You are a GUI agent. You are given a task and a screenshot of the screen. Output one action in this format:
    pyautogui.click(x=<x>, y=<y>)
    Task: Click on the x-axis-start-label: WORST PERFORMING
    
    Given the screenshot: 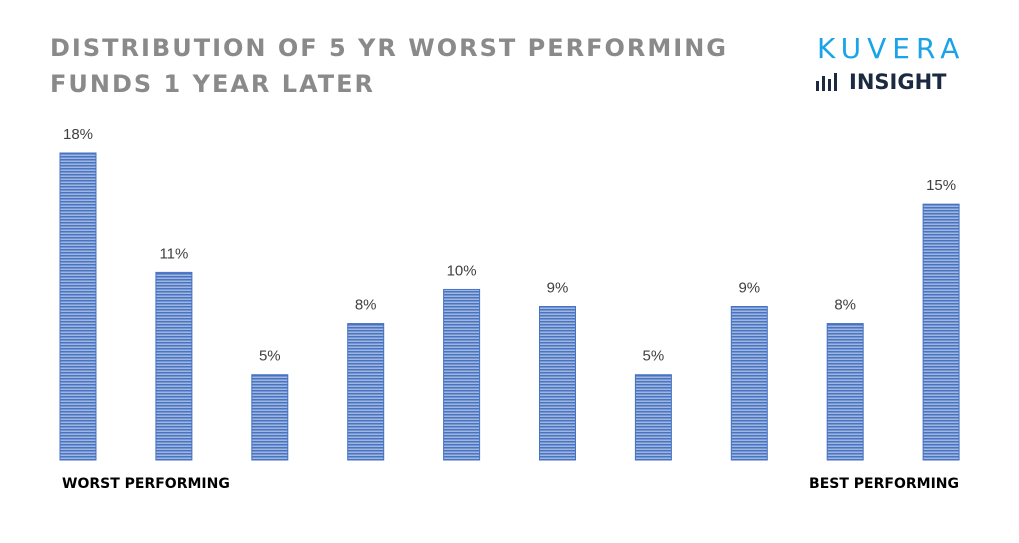 What is the action you would take?
    pyautogui.click(x=146, y=484)
    